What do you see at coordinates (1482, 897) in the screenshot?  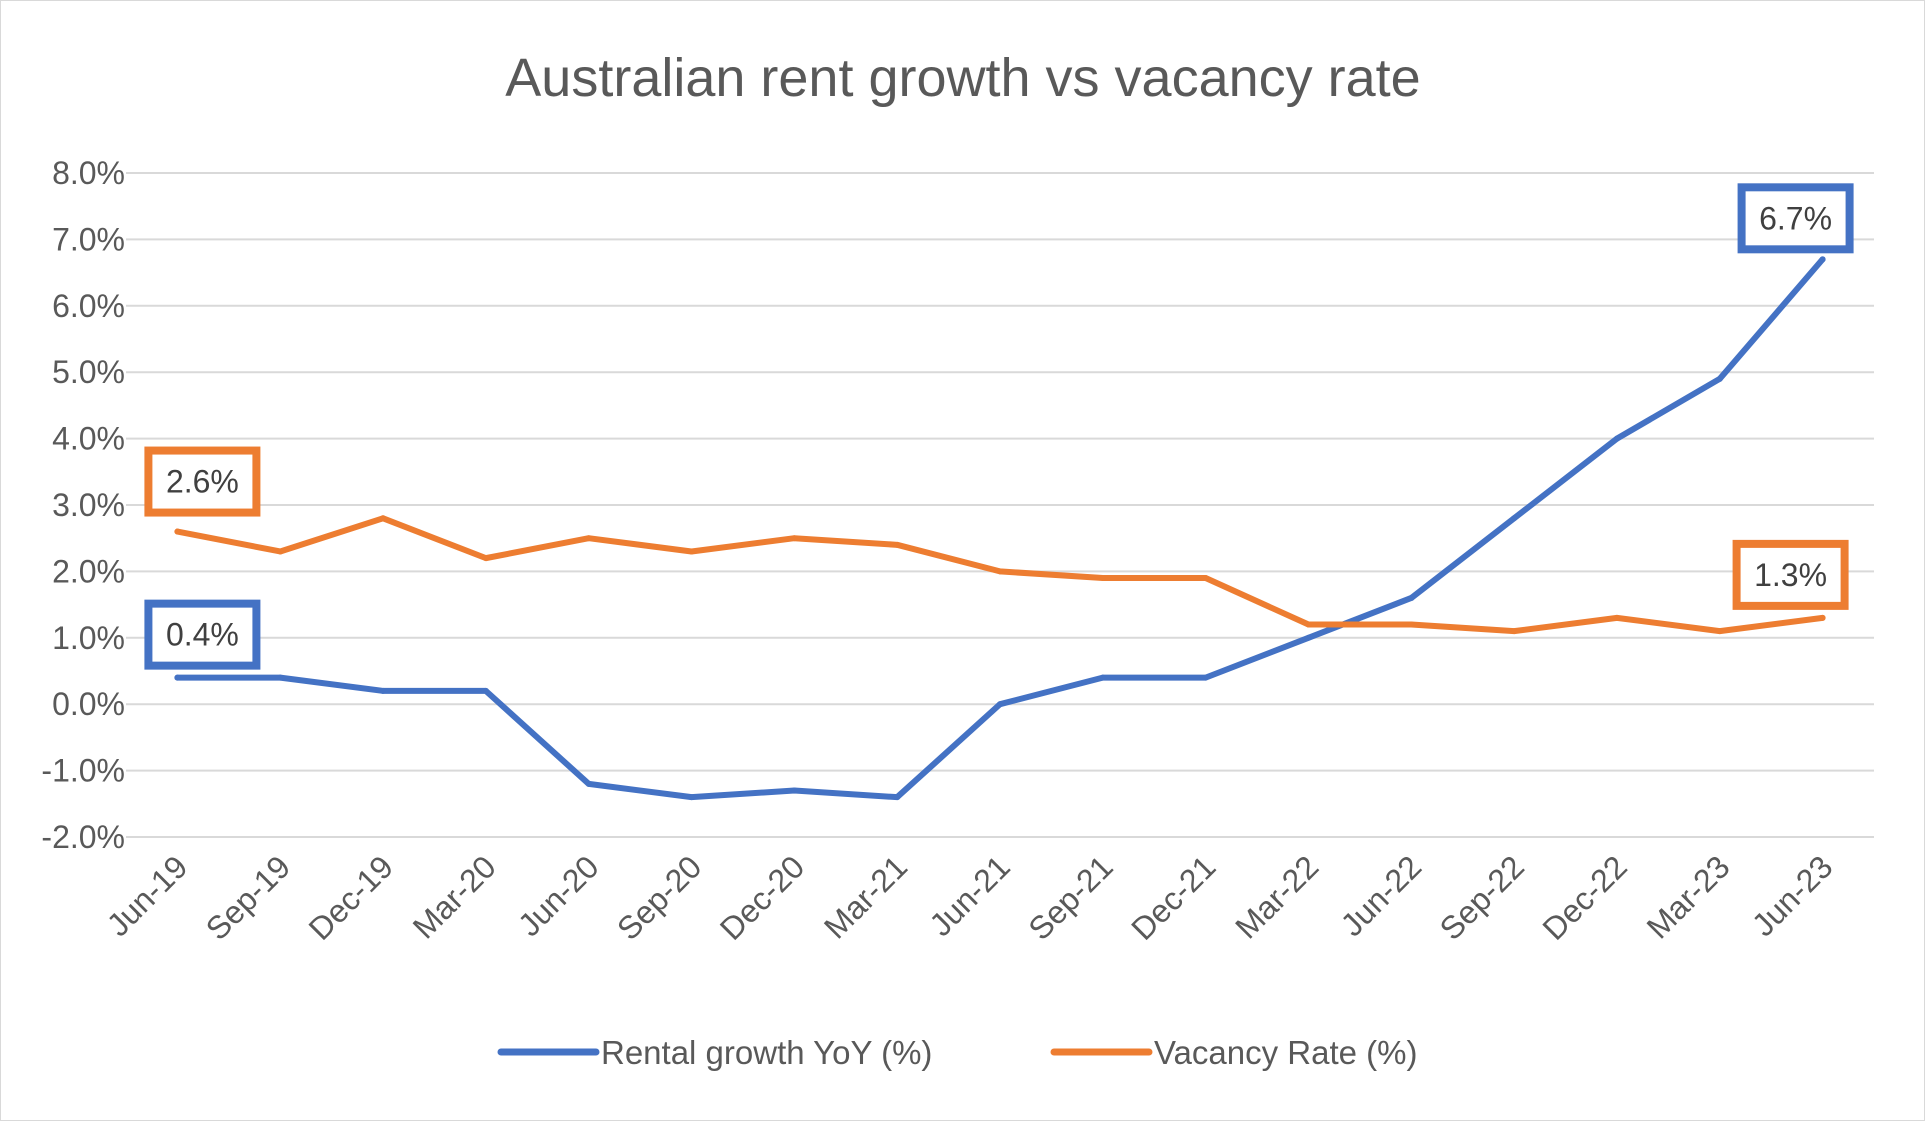 I see `x-tick-label: Sep-22` at bounding box center [1482, 897].